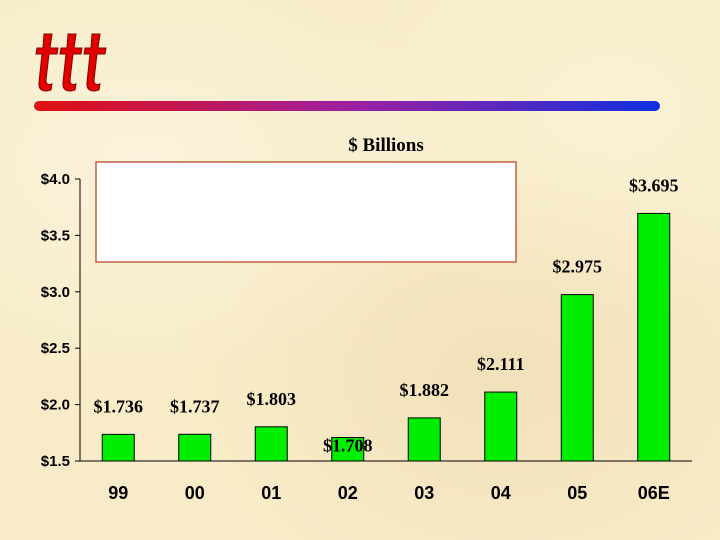 Image resolution: width=720 pixels, height=540 pixels. I want to click on data-label-03: $1.882, so click(425, 390).